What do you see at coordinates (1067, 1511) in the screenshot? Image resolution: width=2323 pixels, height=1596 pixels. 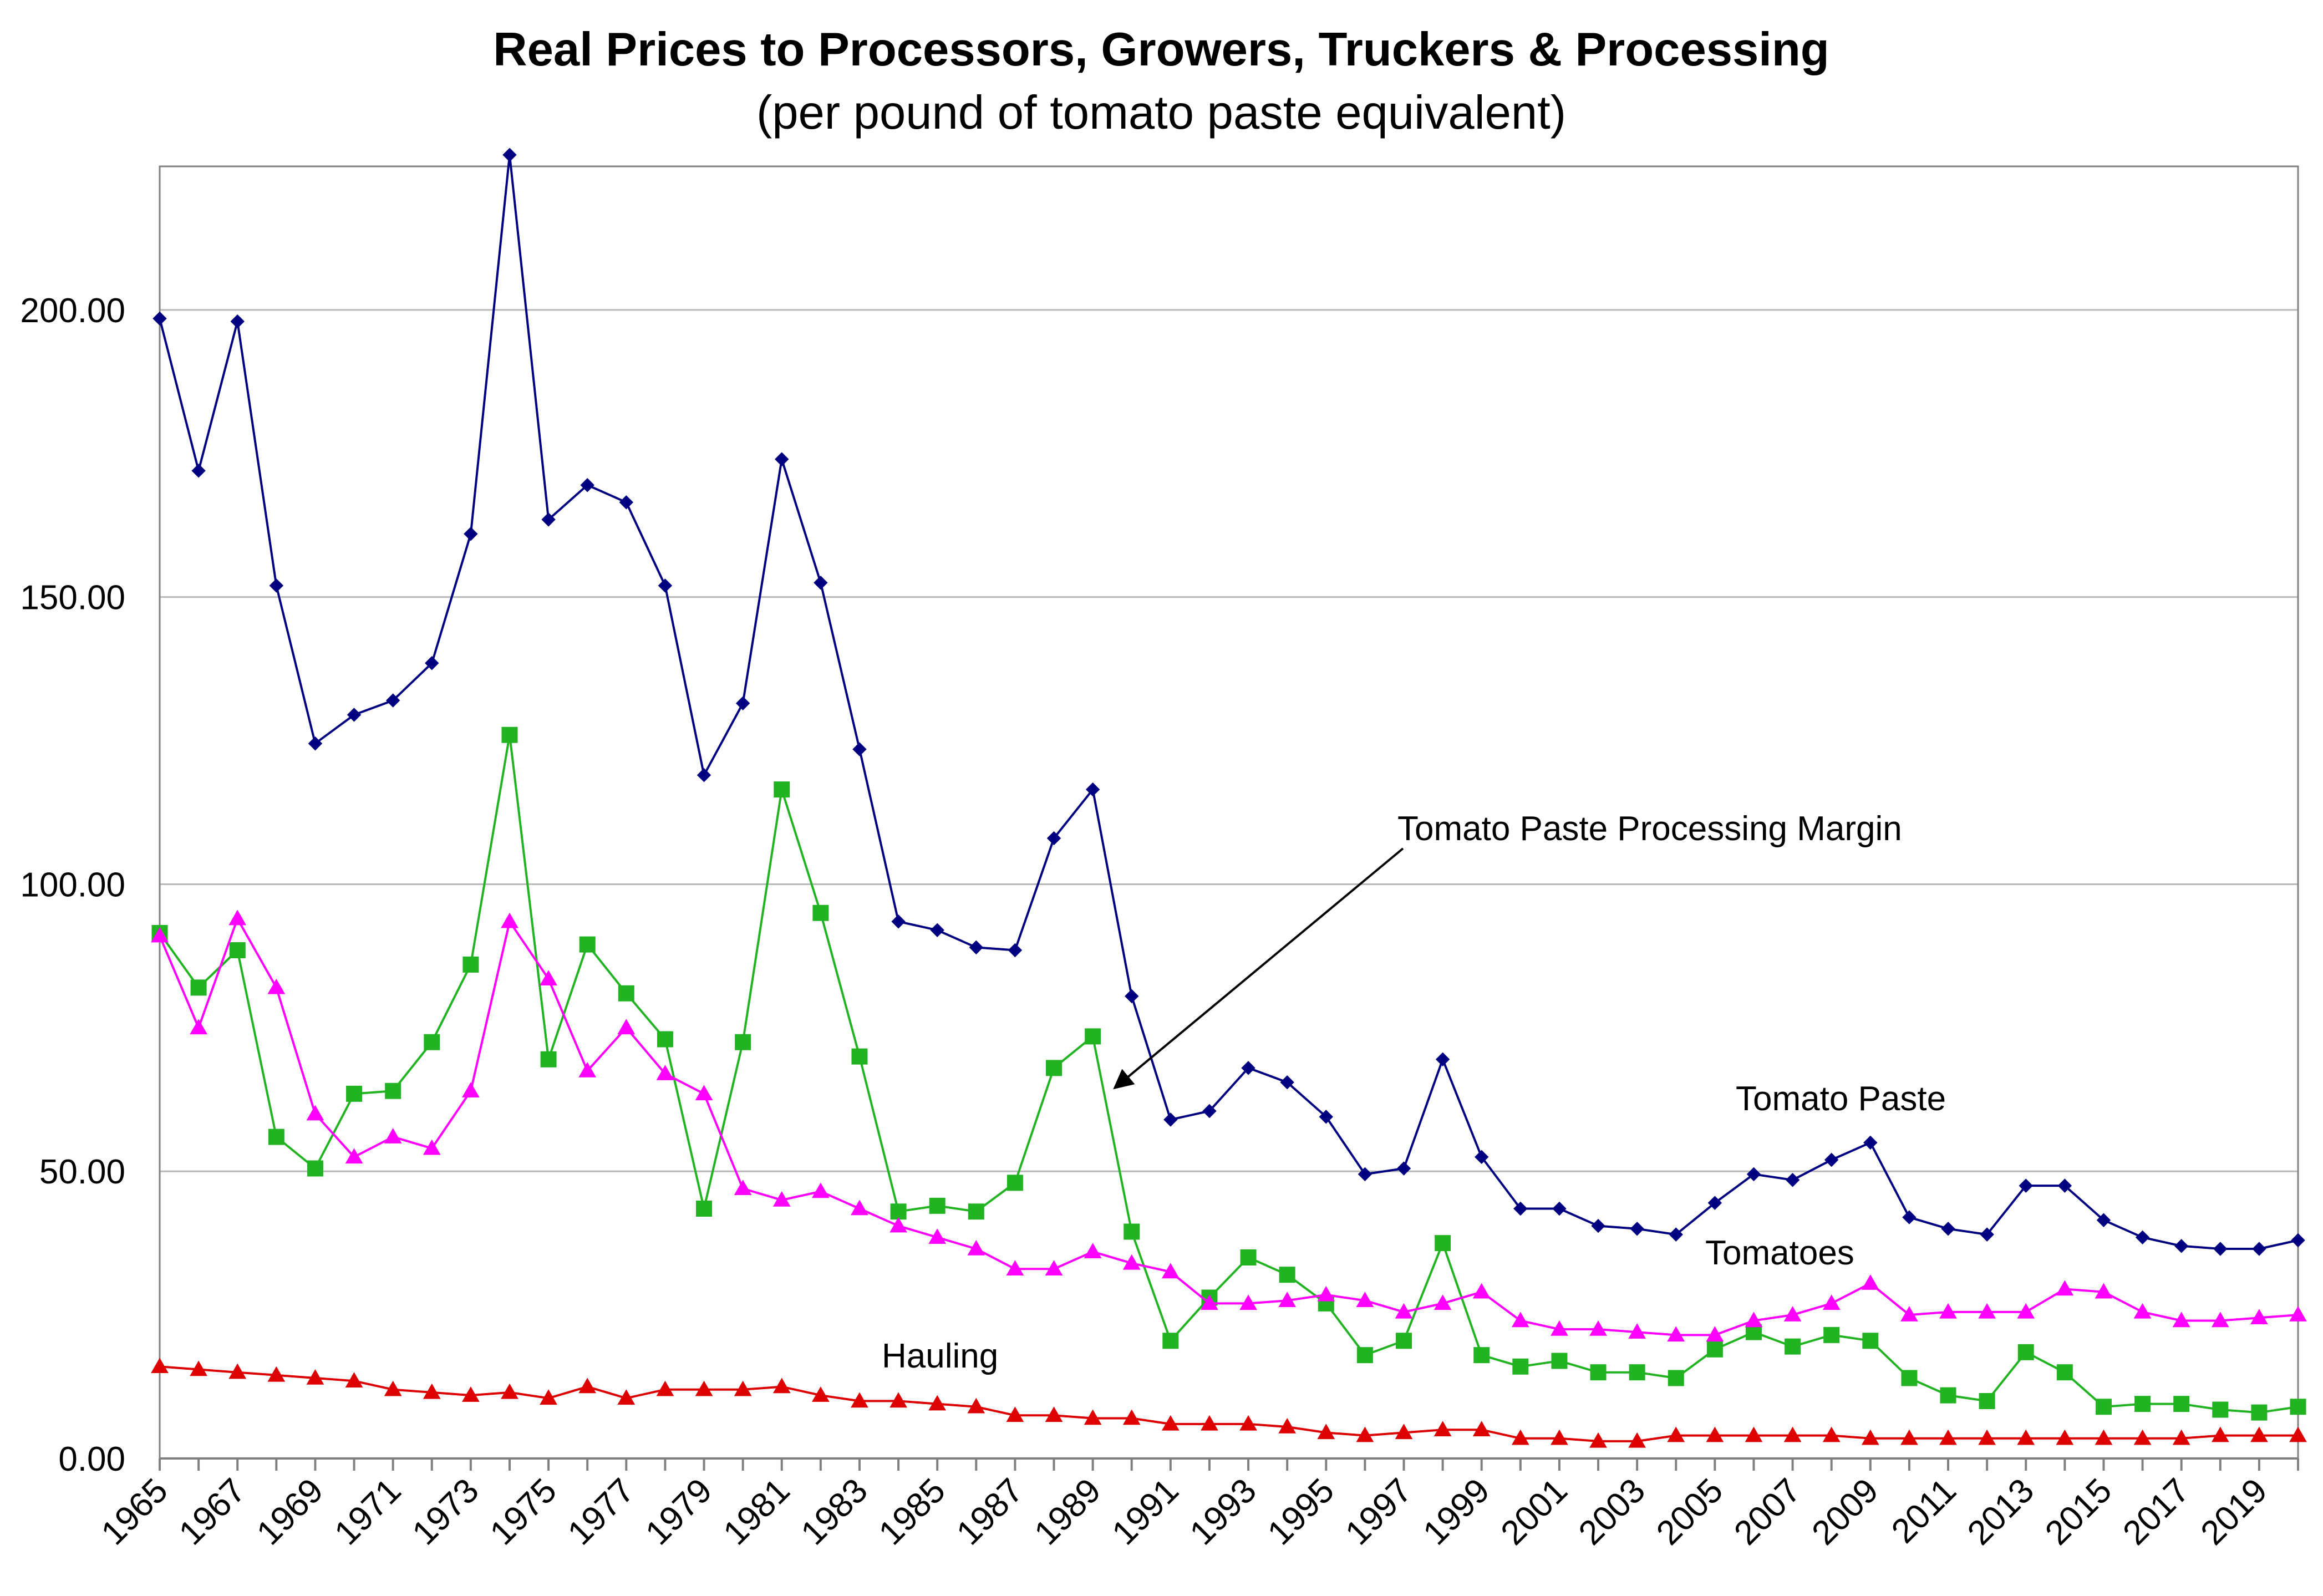 I see `x-tick-label: 1989` at bounding box center [1067, 1511].